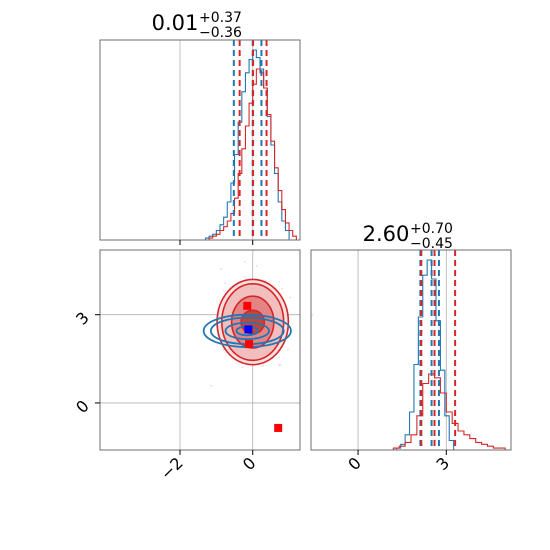 The width and height of the screenshot is (550, 550). I want to click on title-median: 0.01, so click(175, 23).